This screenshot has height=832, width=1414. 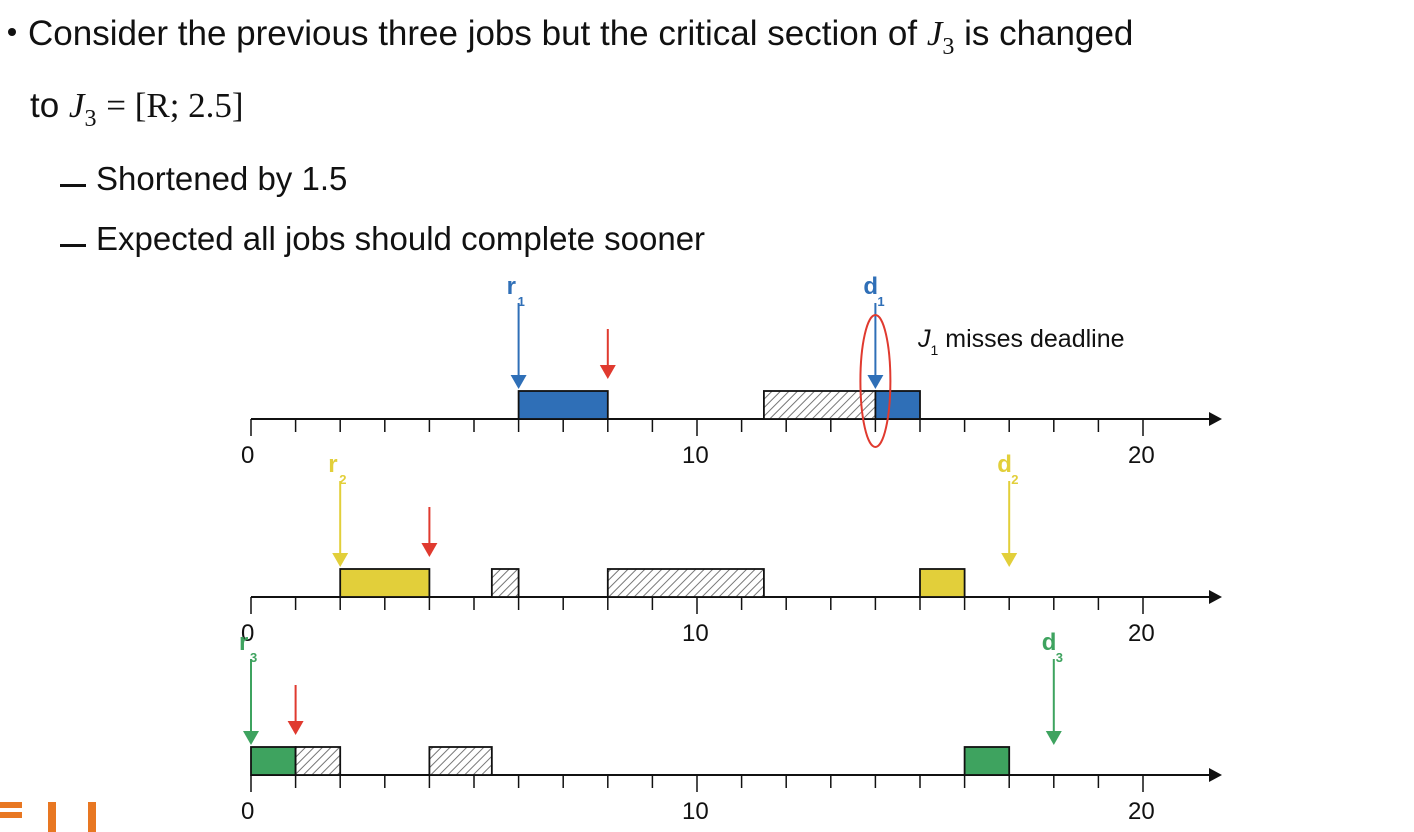 I want to click on job1-axis-arrow, so click(x=1215, y=419).